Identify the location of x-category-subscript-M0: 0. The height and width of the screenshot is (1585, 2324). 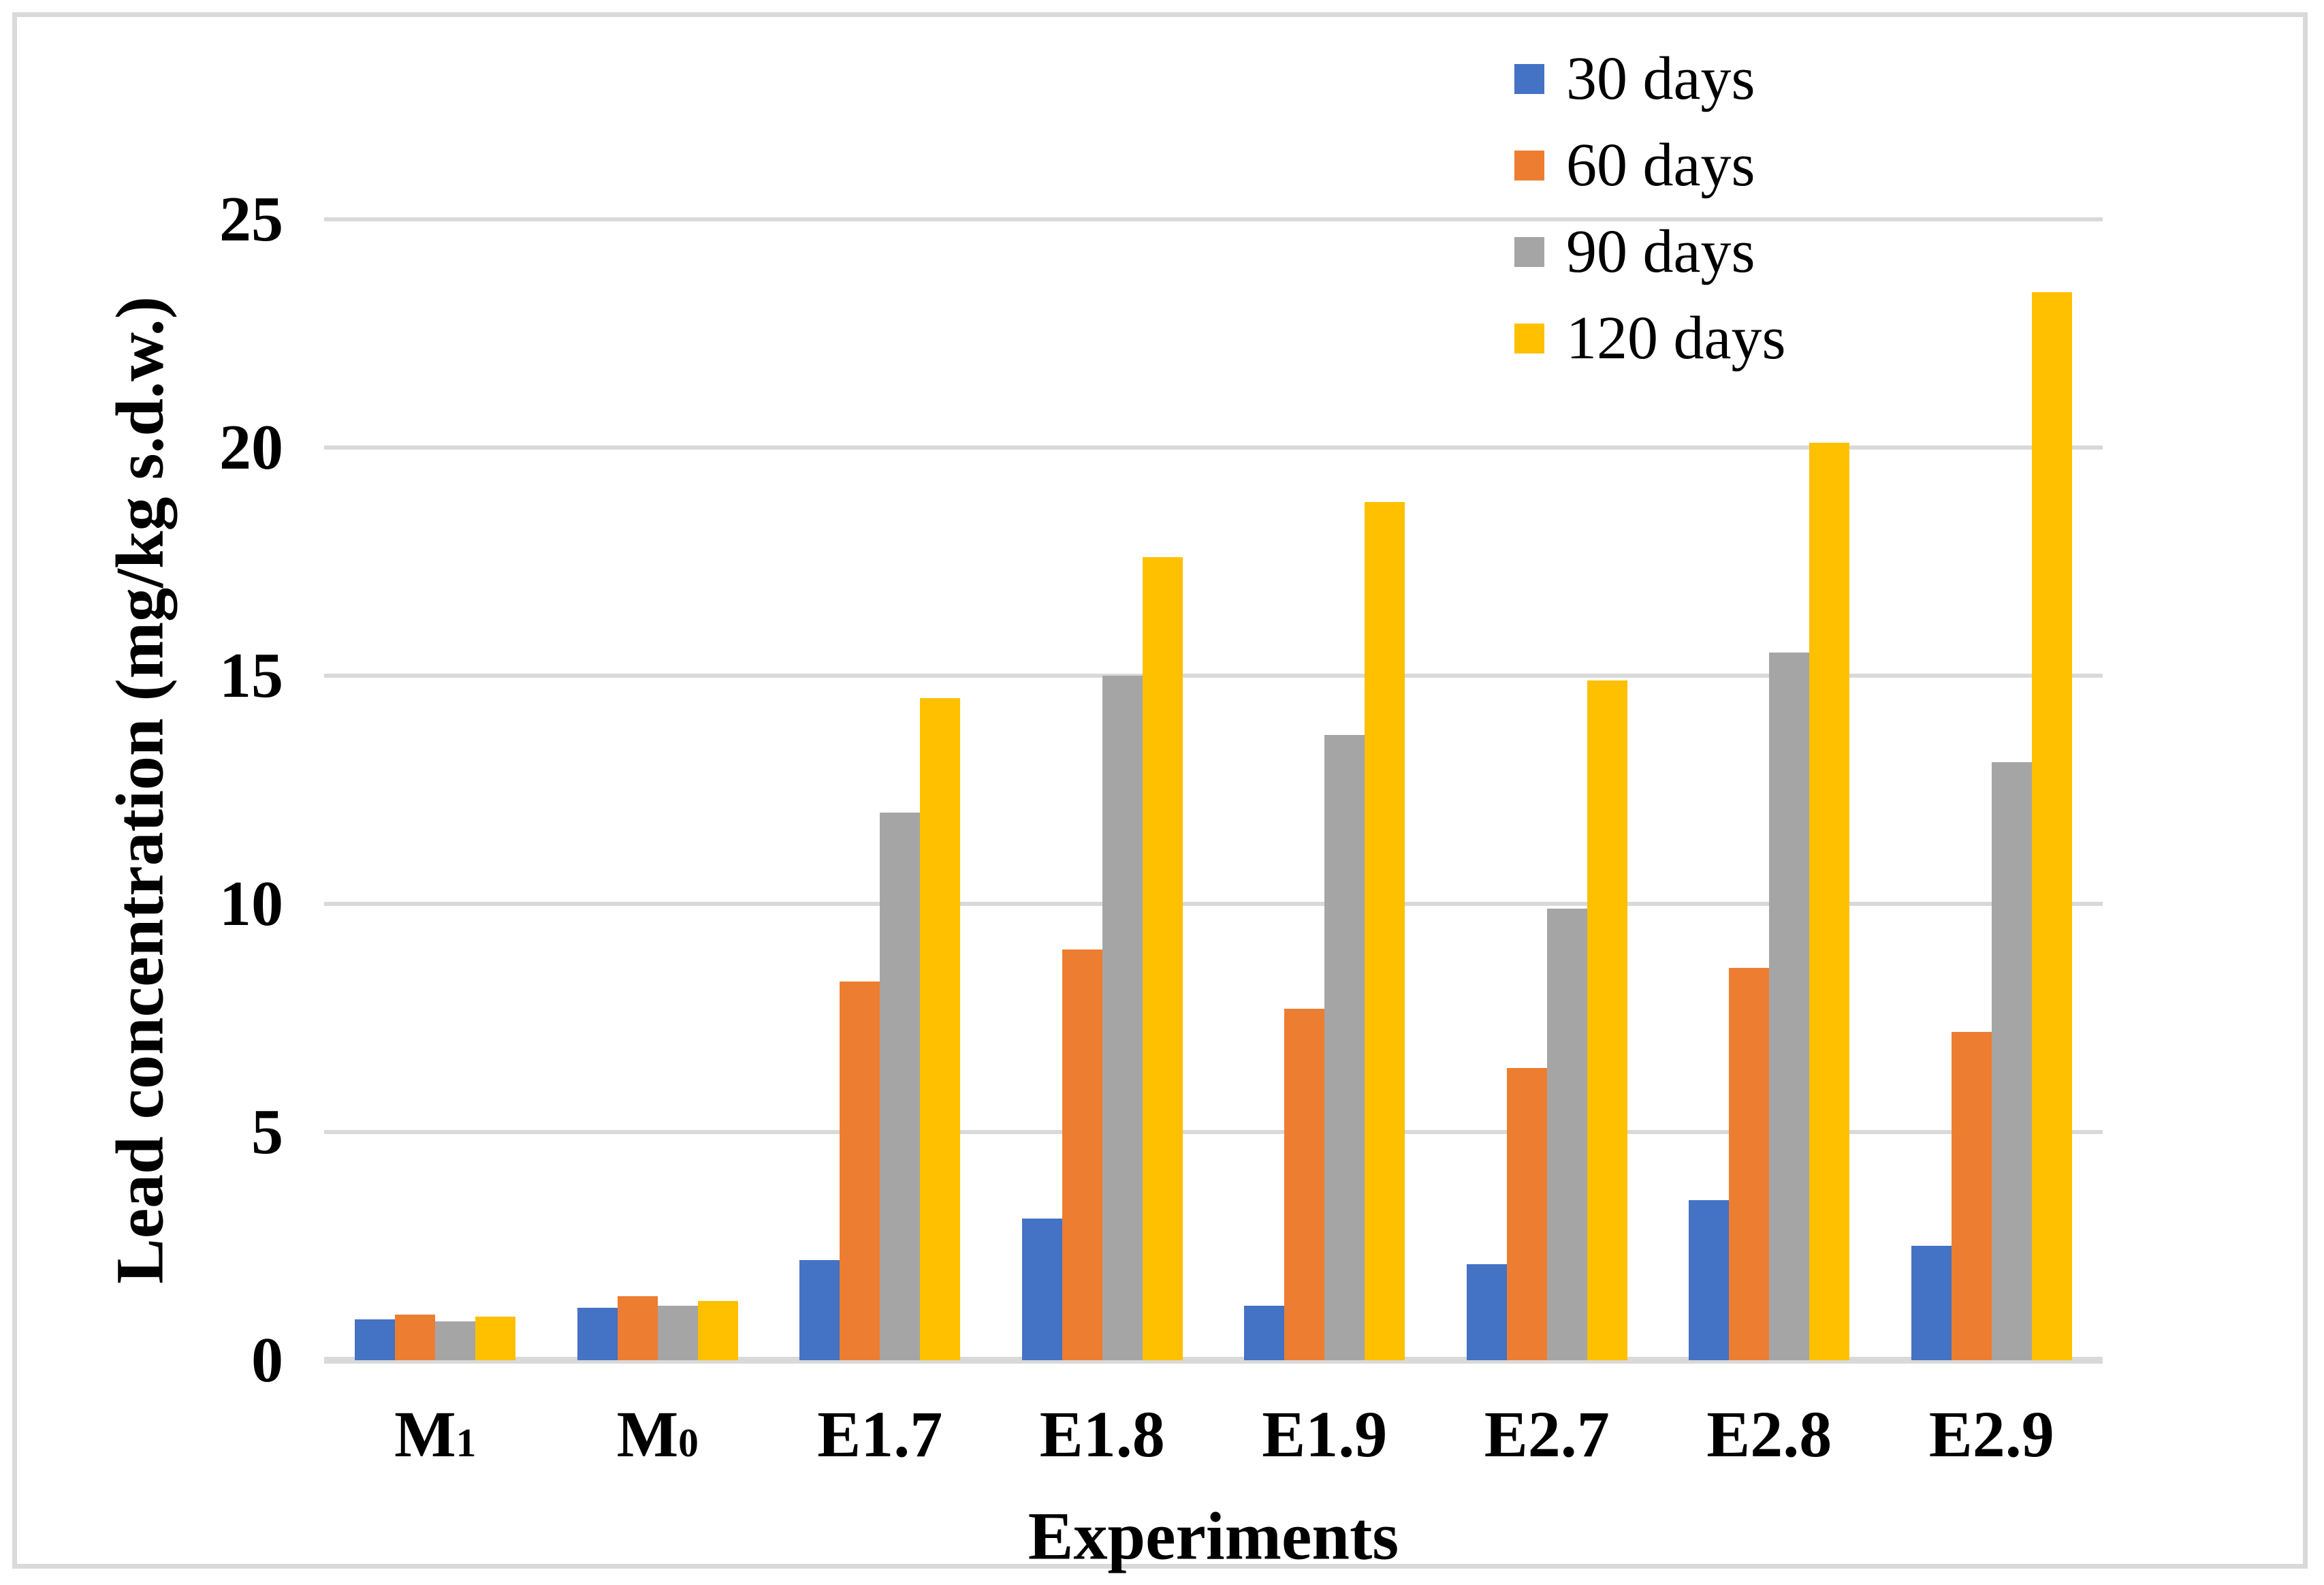
(688, 1443).